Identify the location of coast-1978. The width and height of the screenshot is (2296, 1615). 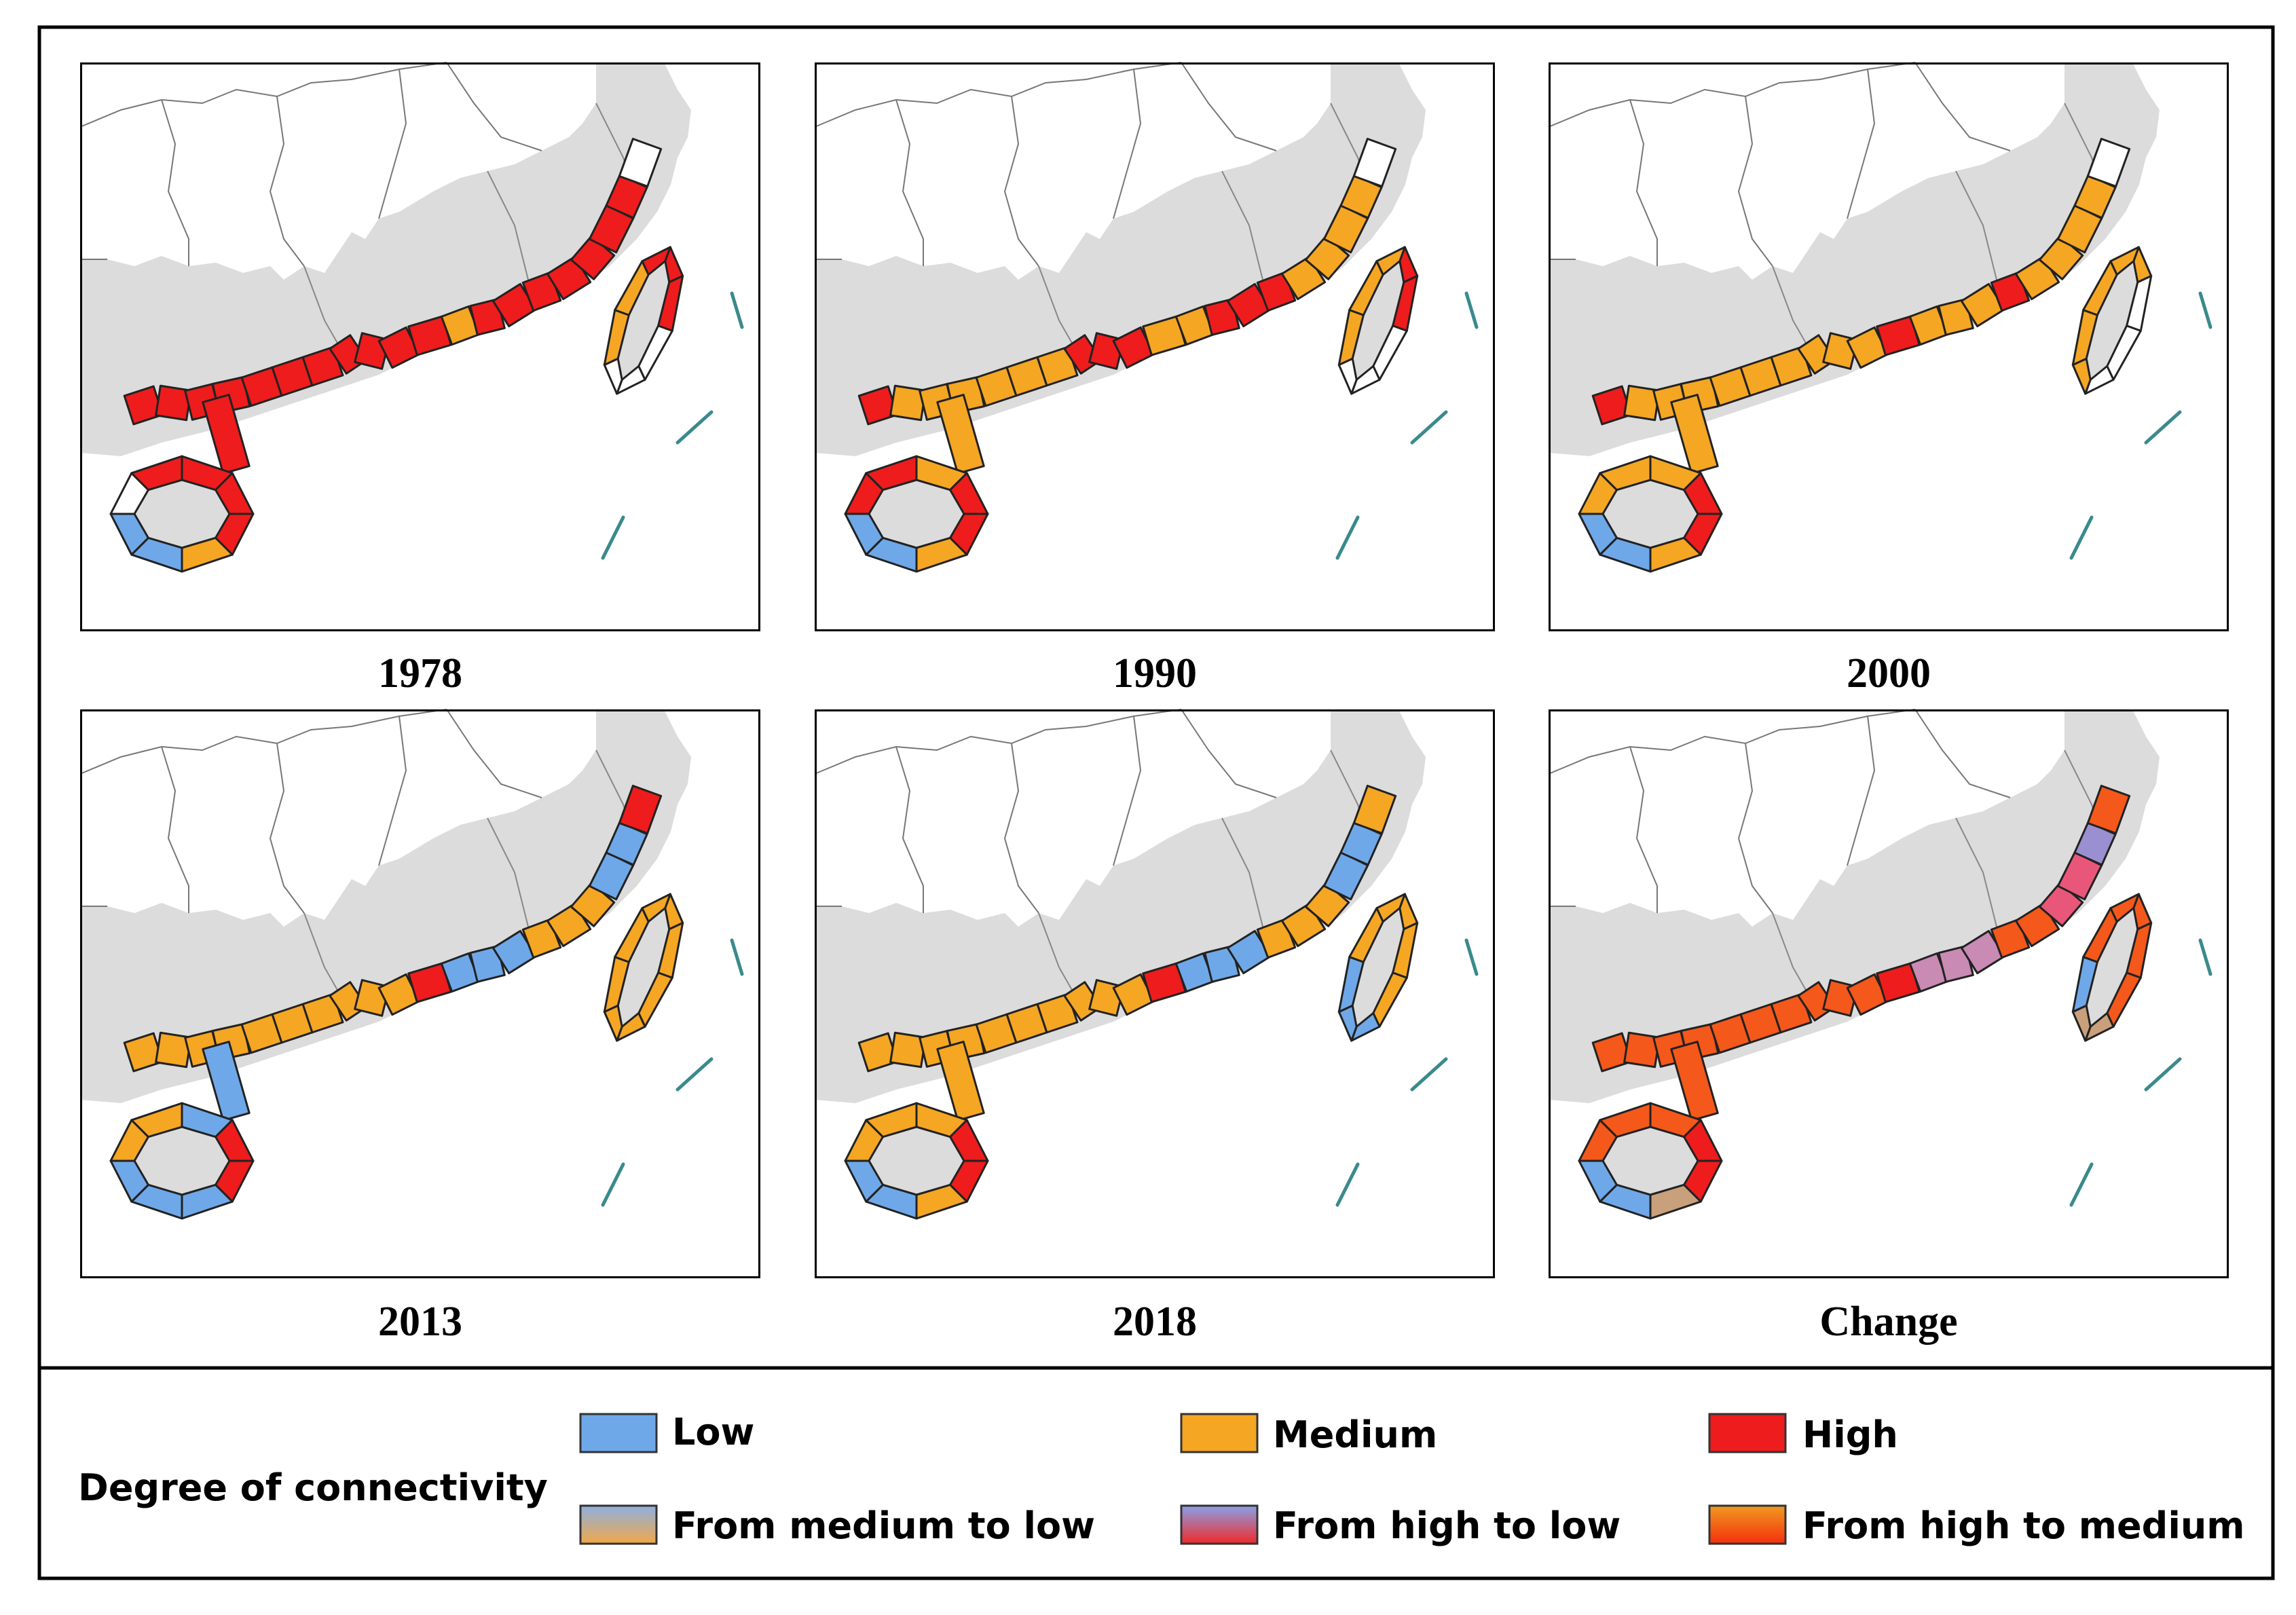
(396, 355).